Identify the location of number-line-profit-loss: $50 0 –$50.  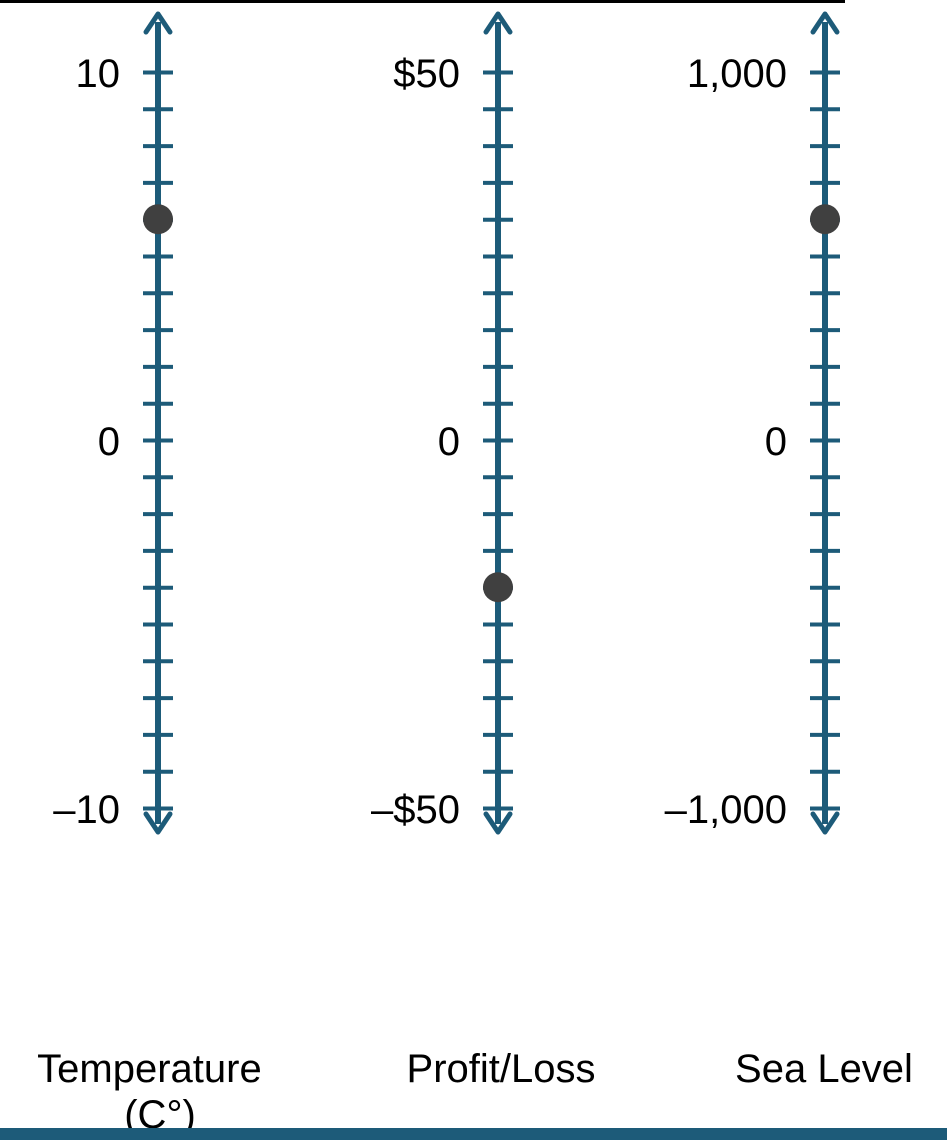
(442, 423).